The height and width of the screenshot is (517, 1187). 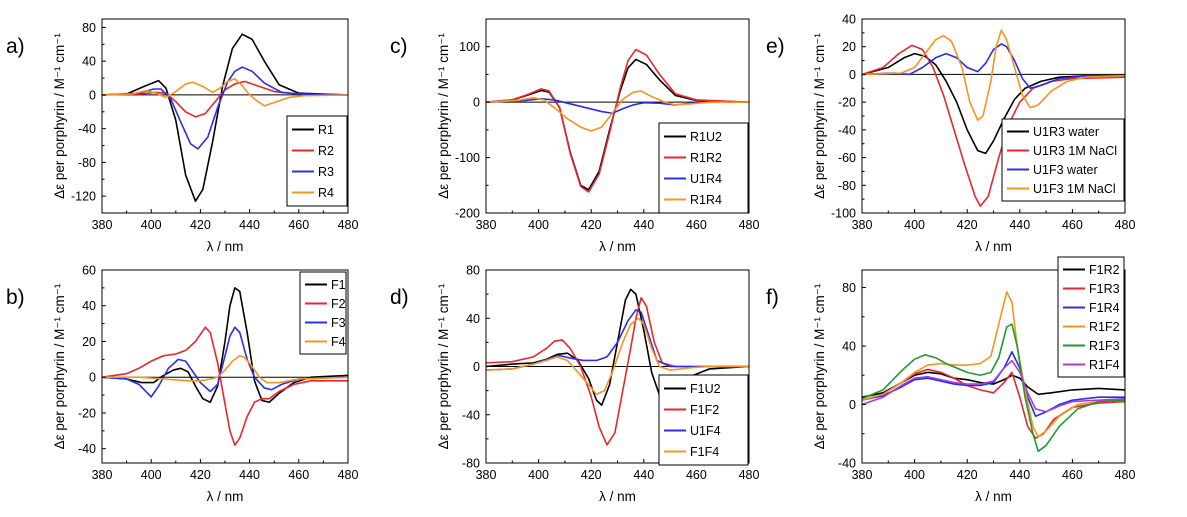 What do you see at coordinates (706, 200) in the screenshot?
I see `legend-label: R1R4` at bounding box center [706, 200].